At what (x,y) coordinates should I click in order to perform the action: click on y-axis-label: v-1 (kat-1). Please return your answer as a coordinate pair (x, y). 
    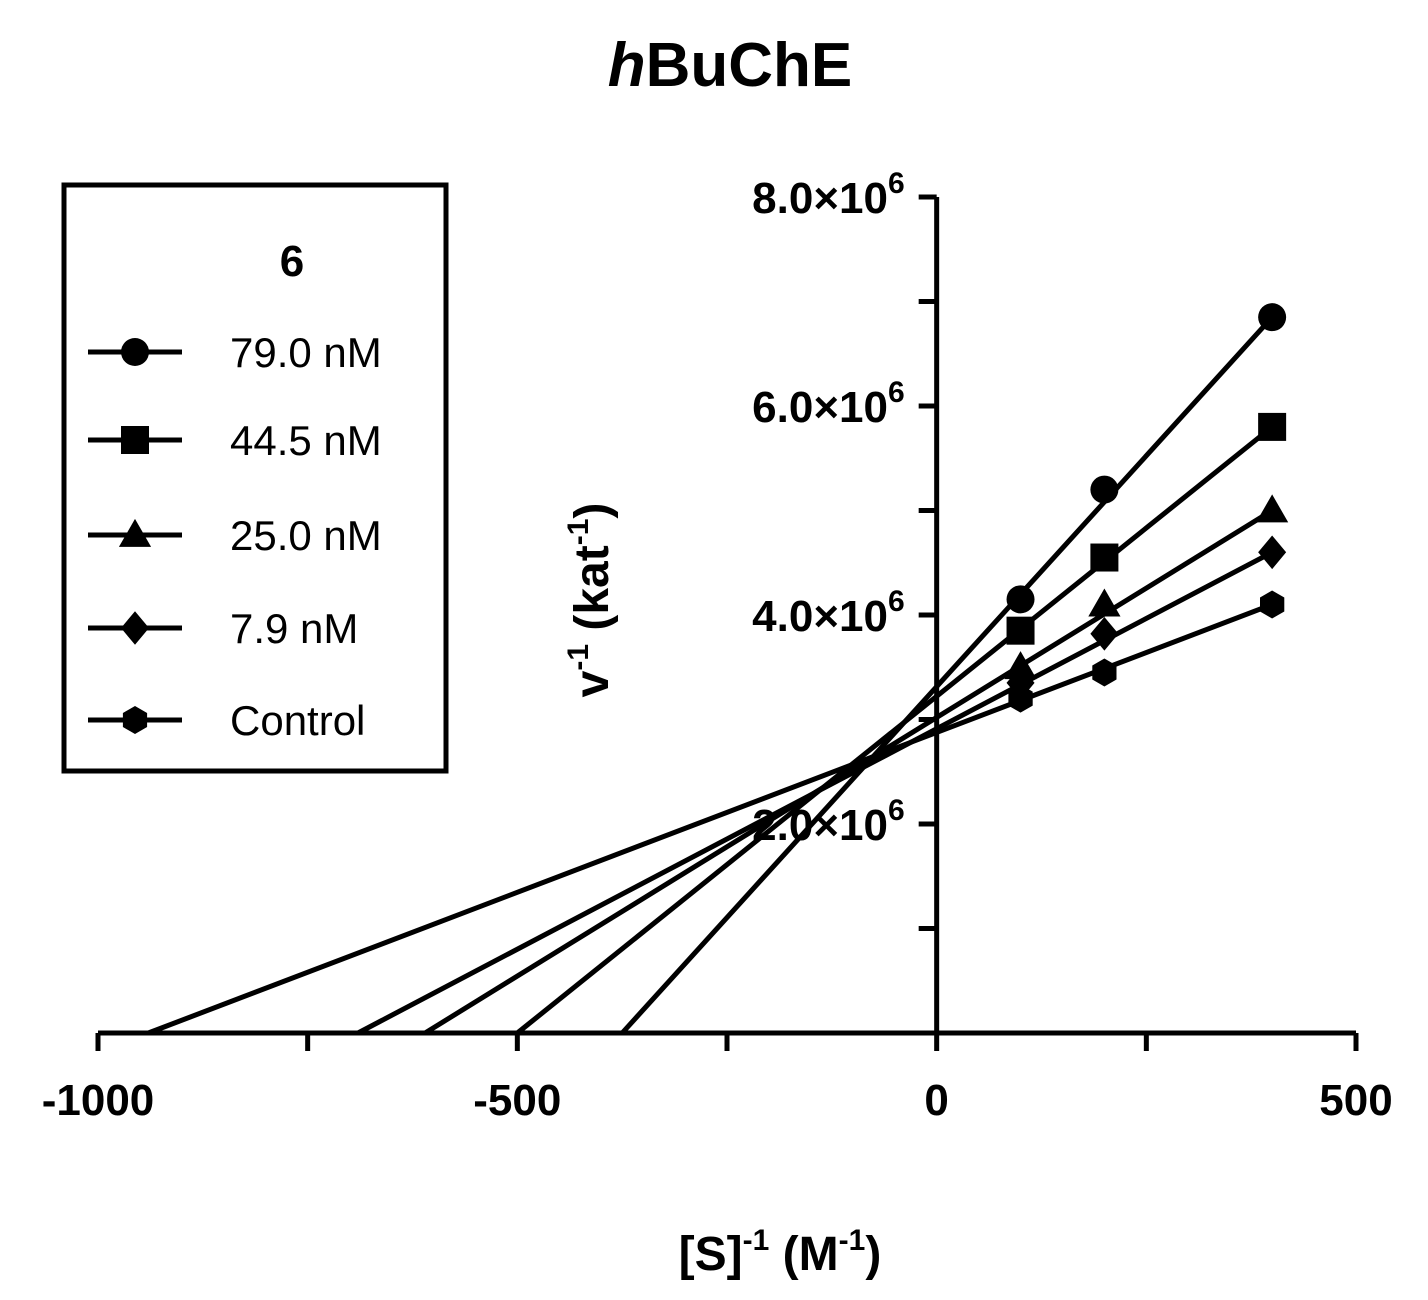
    Looking at the image, I should click on (590, 600).